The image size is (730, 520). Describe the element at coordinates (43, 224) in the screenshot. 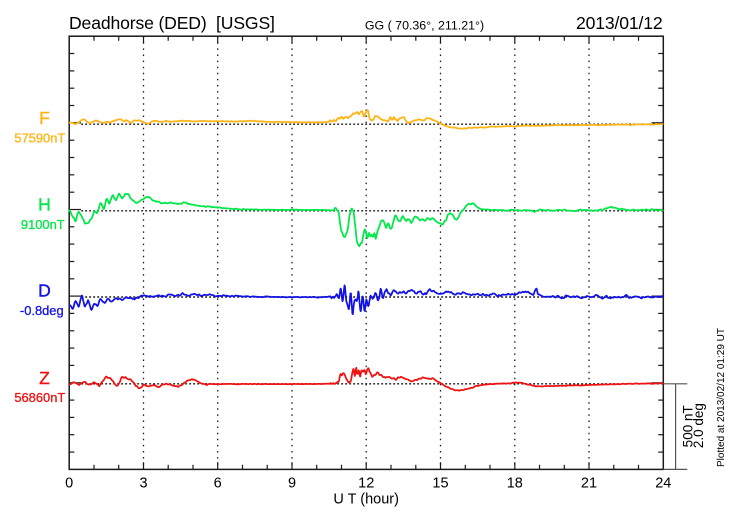

I see `svg-text: 9100nT` at that location.